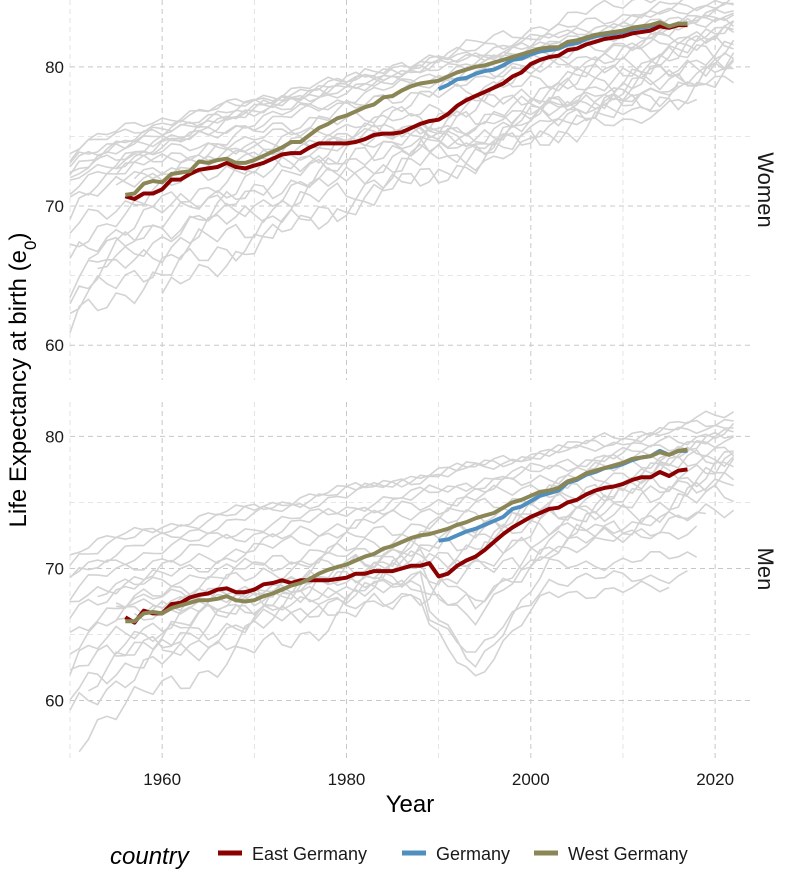 The height and width of the screenshot is (876, 793). What do you see at coordinates (473, 854) in the screenshot?
I see `legend-label: Germany` at bounding box center [473, 854].